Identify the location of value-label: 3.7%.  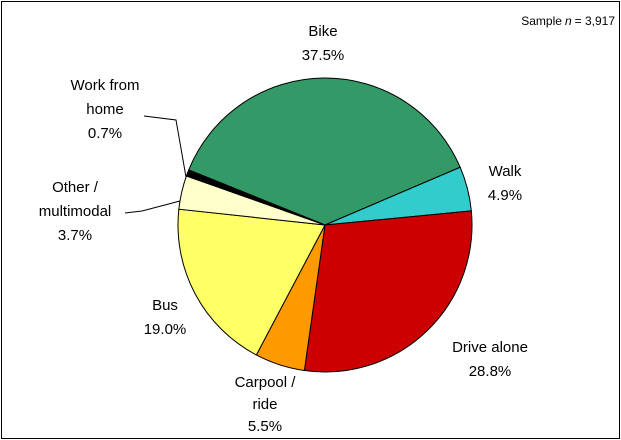
(75, 235).